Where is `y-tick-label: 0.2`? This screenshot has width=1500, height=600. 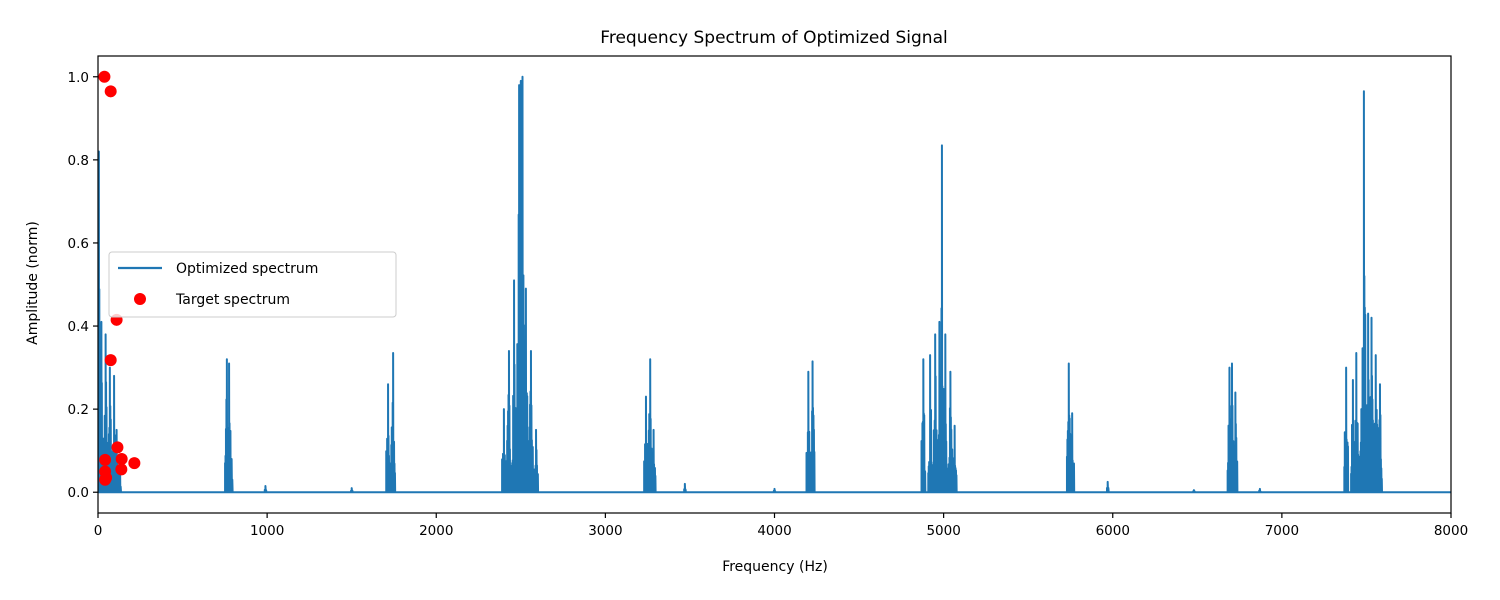
y-tick-label: 0.2 is located at coordinates (78, 410).